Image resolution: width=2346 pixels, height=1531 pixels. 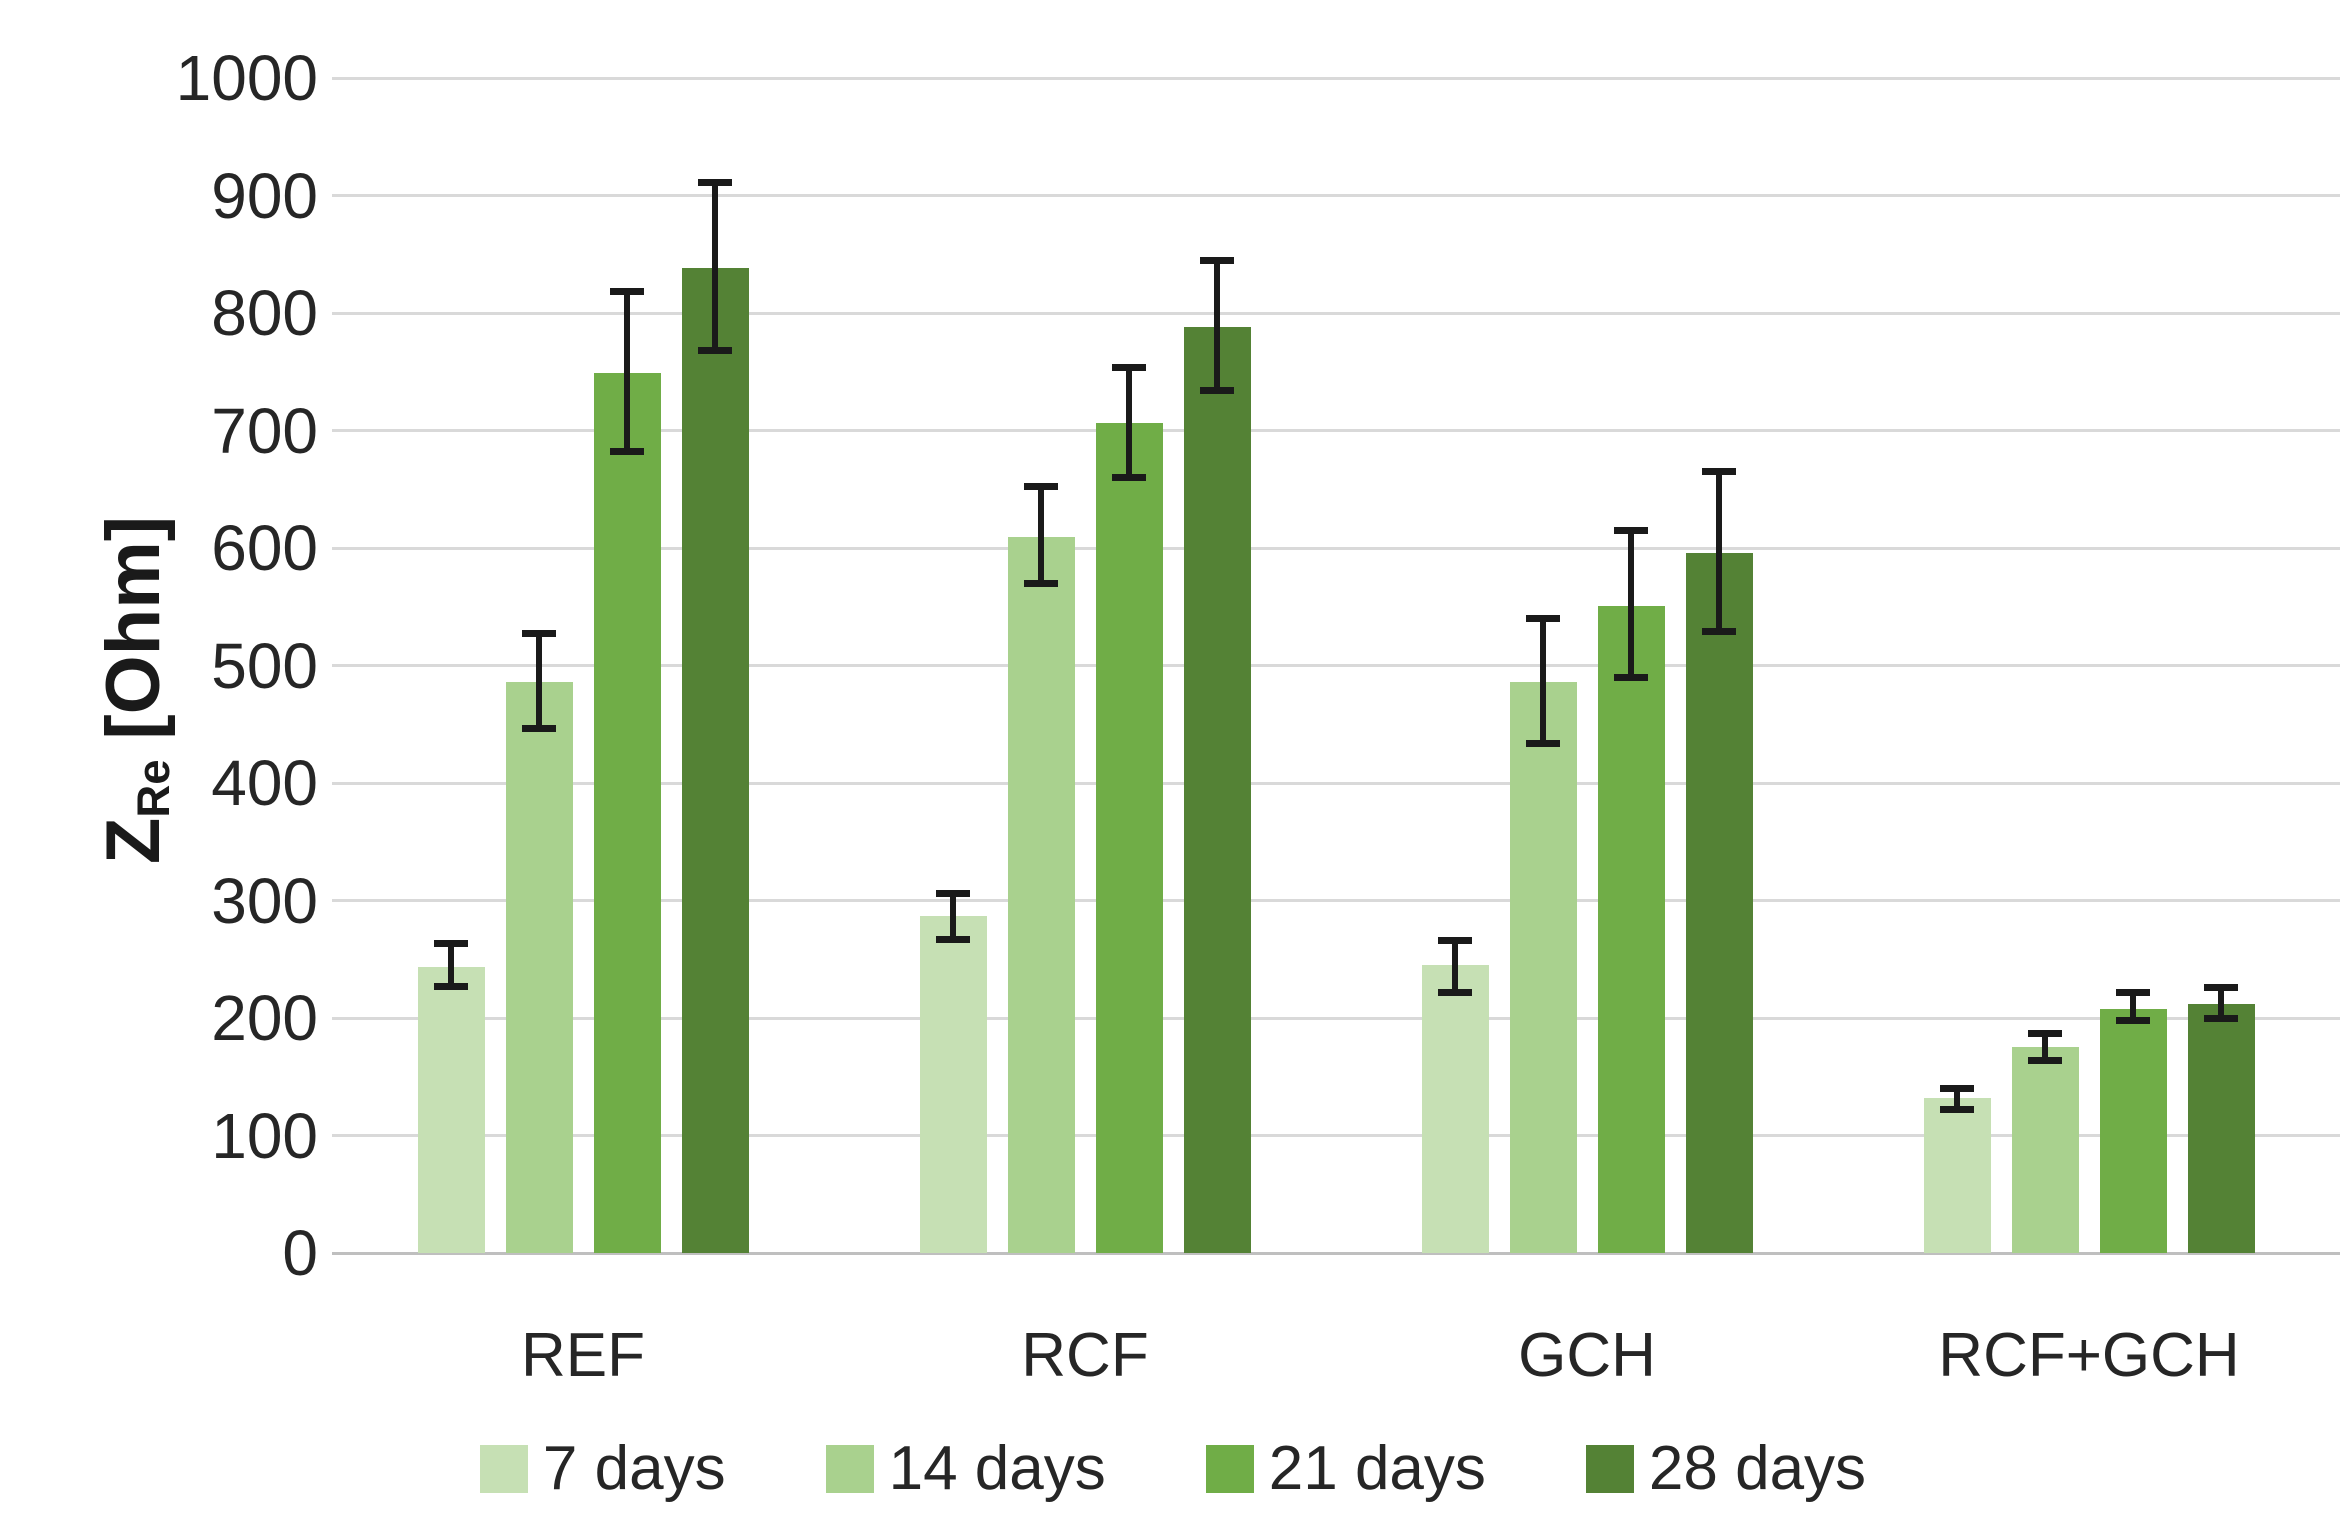 I want to click on bar-21-days-RCF+GCH, so click(x=2133, y=665).